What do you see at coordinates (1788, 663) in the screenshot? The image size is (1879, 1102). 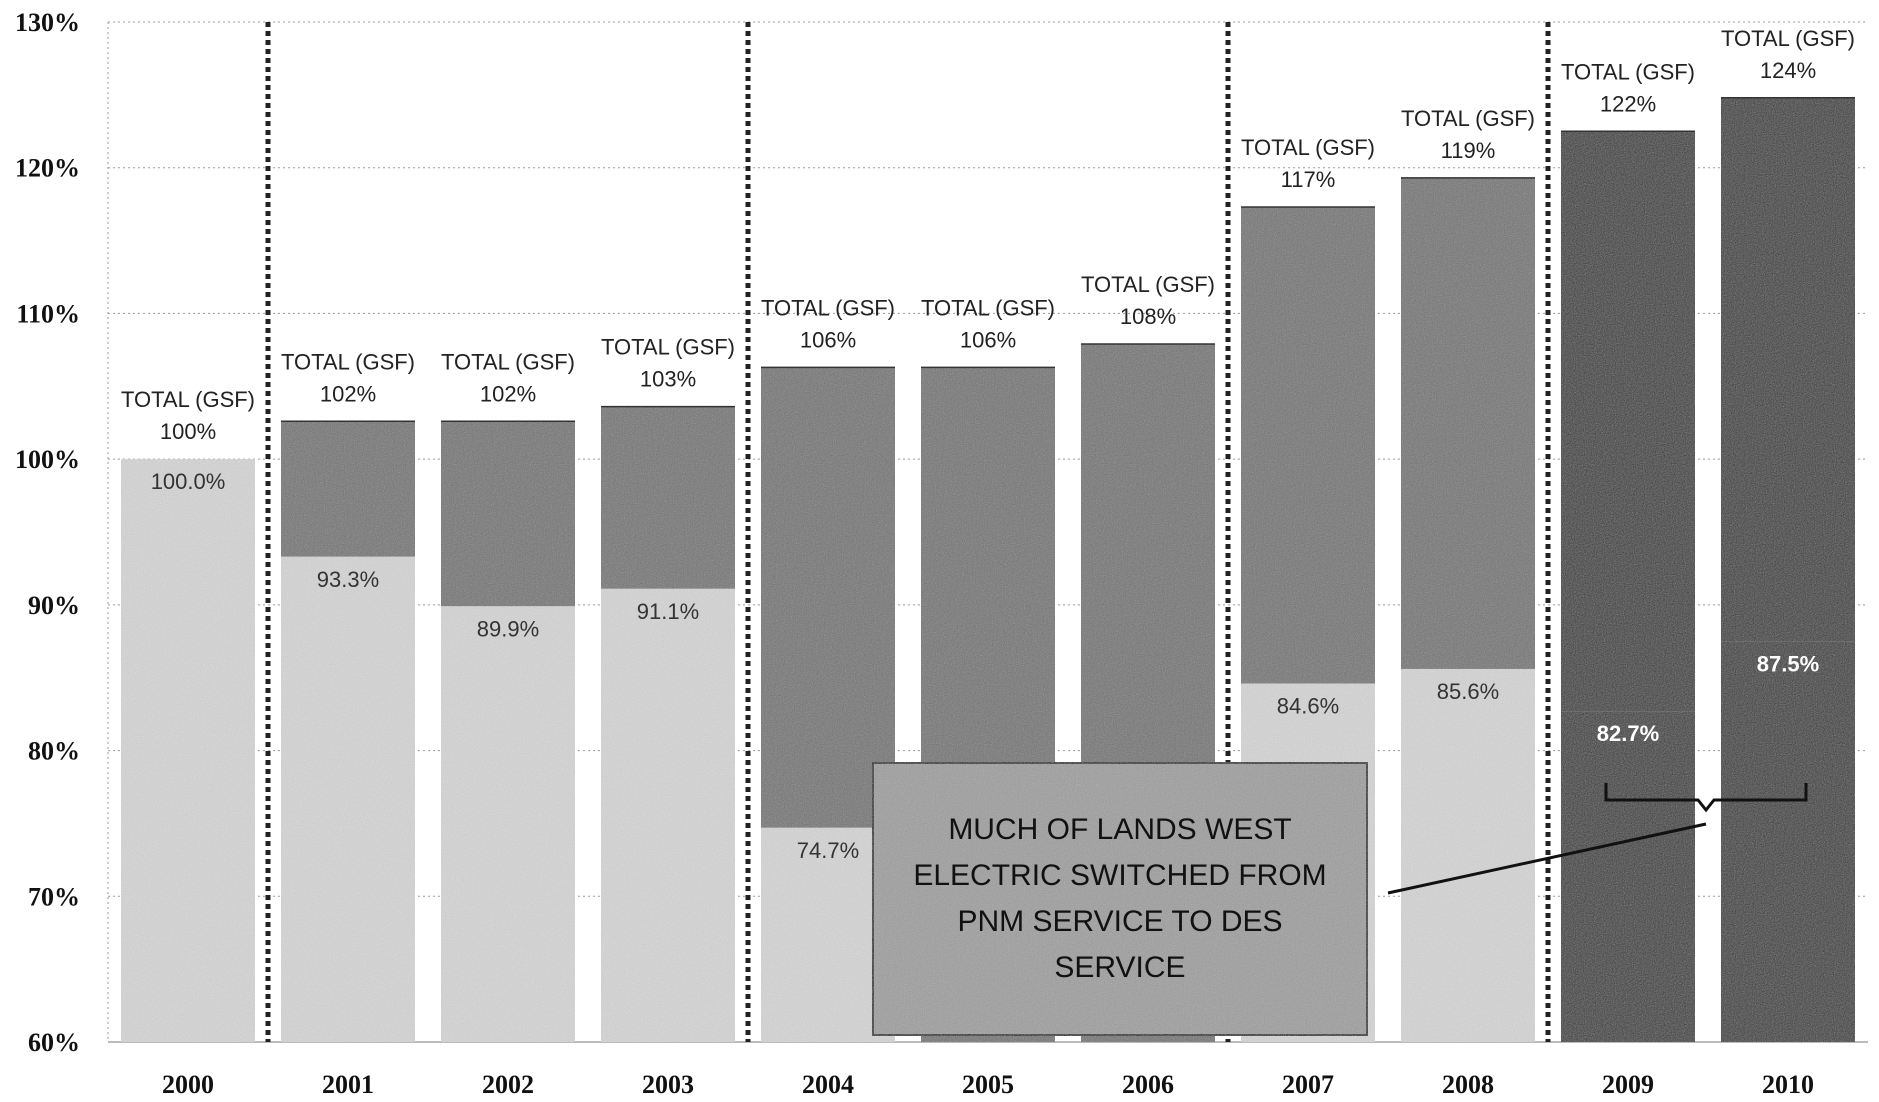 I see `segment-value-label: 87.5%` at bounding box center [1788, 663].